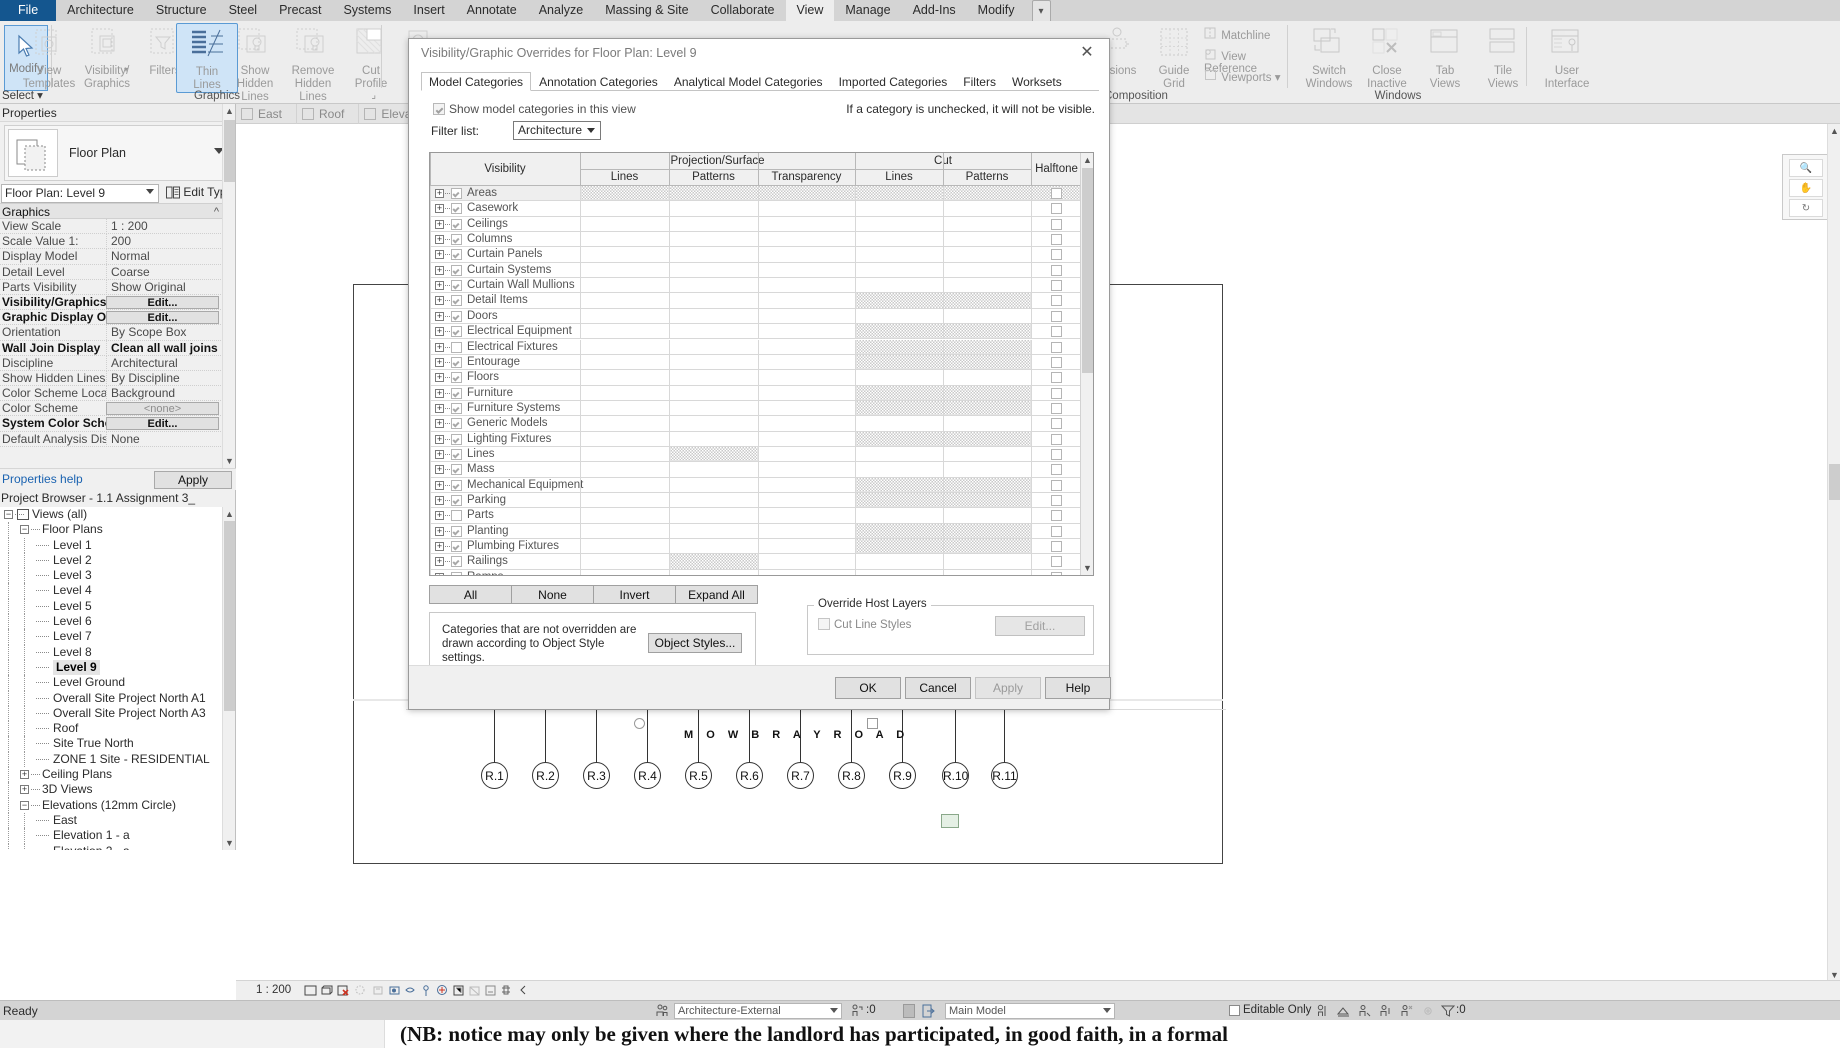 This screenshot has height=1048, width=1840. Describe the element at coordinates (300, 10) in the screenshot. I see `ribbon-tab-precast: Precast` at that location.